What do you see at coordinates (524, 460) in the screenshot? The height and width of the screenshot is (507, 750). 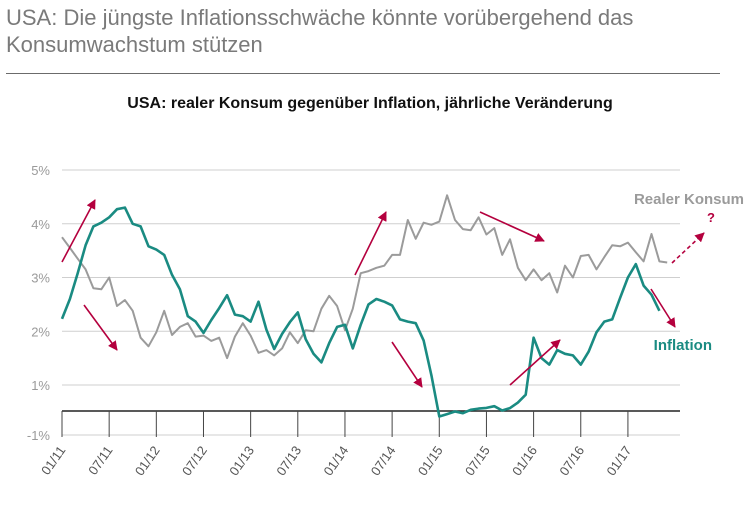 I see `x-tick-label: 01/16` at bounding box center [524, 460].